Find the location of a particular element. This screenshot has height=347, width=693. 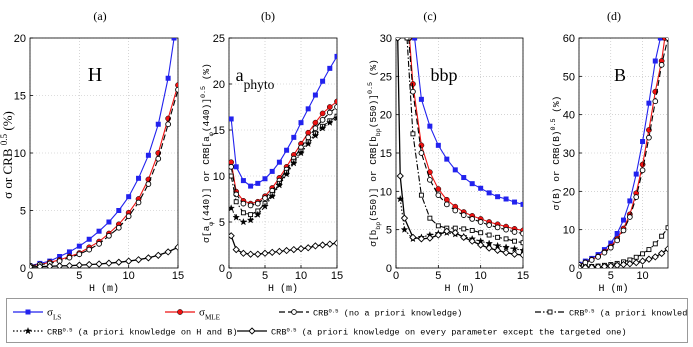

legend-label: σMLE is located at coordinates (209, 314).